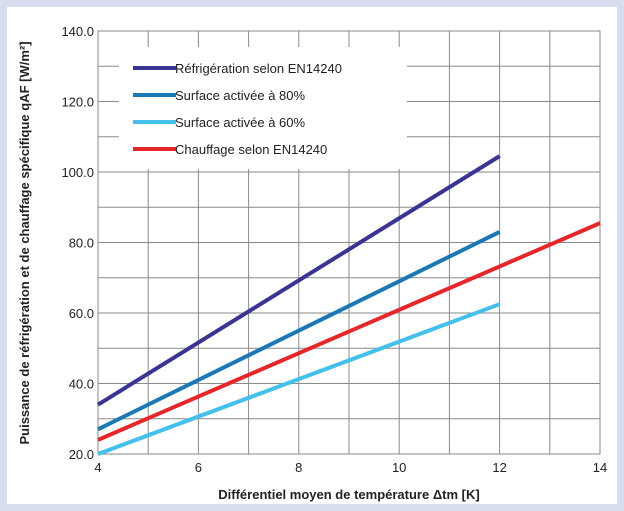 This screenshot has height=511, width=624. I want to click on x-tick-label: 8, so click(298, 467).